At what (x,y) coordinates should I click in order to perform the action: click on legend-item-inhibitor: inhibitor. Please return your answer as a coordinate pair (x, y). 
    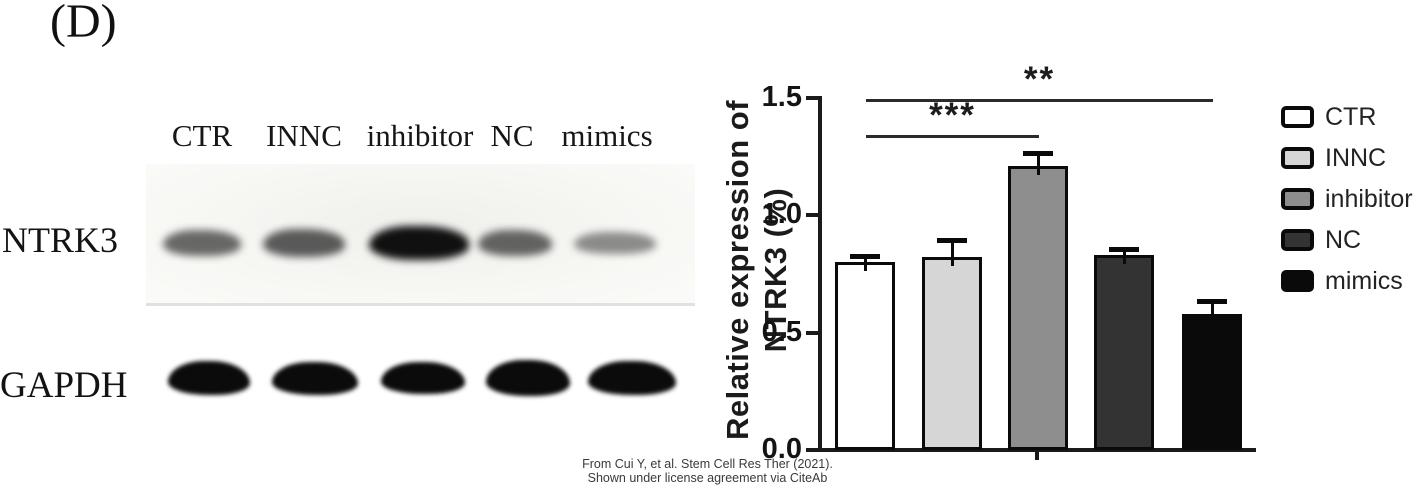
    Looking at the image, I should click on (1347, 198).